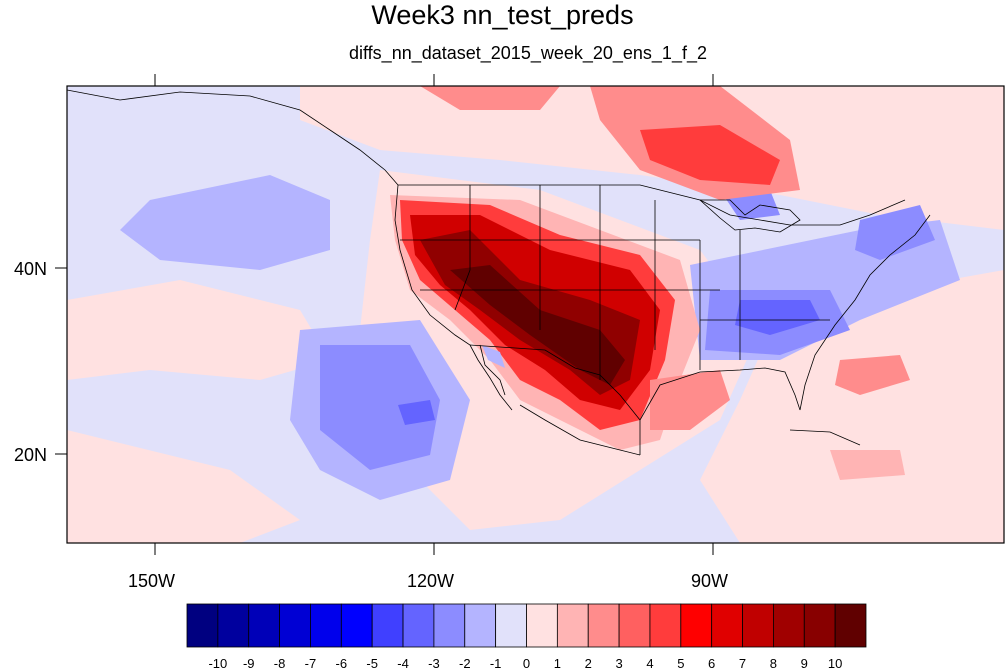  Describe the element at coordinates (218, 663) in the screenshot. I see `colorbar-tick-label: -10` at that location.